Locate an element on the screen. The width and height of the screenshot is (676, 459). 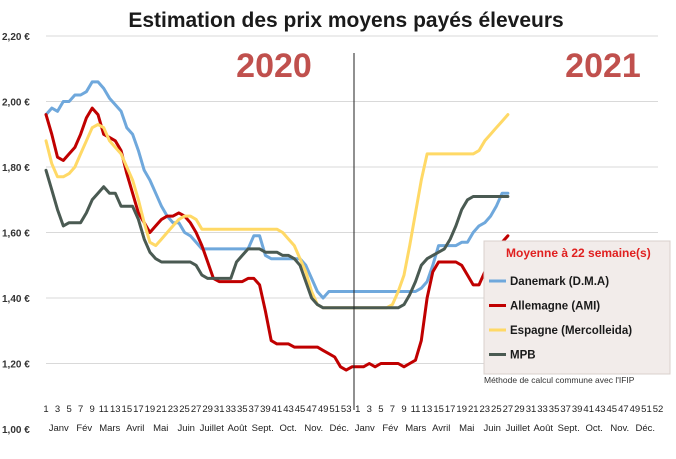
y-tick-label: 2,20 € is located at coordinates (16, 37).